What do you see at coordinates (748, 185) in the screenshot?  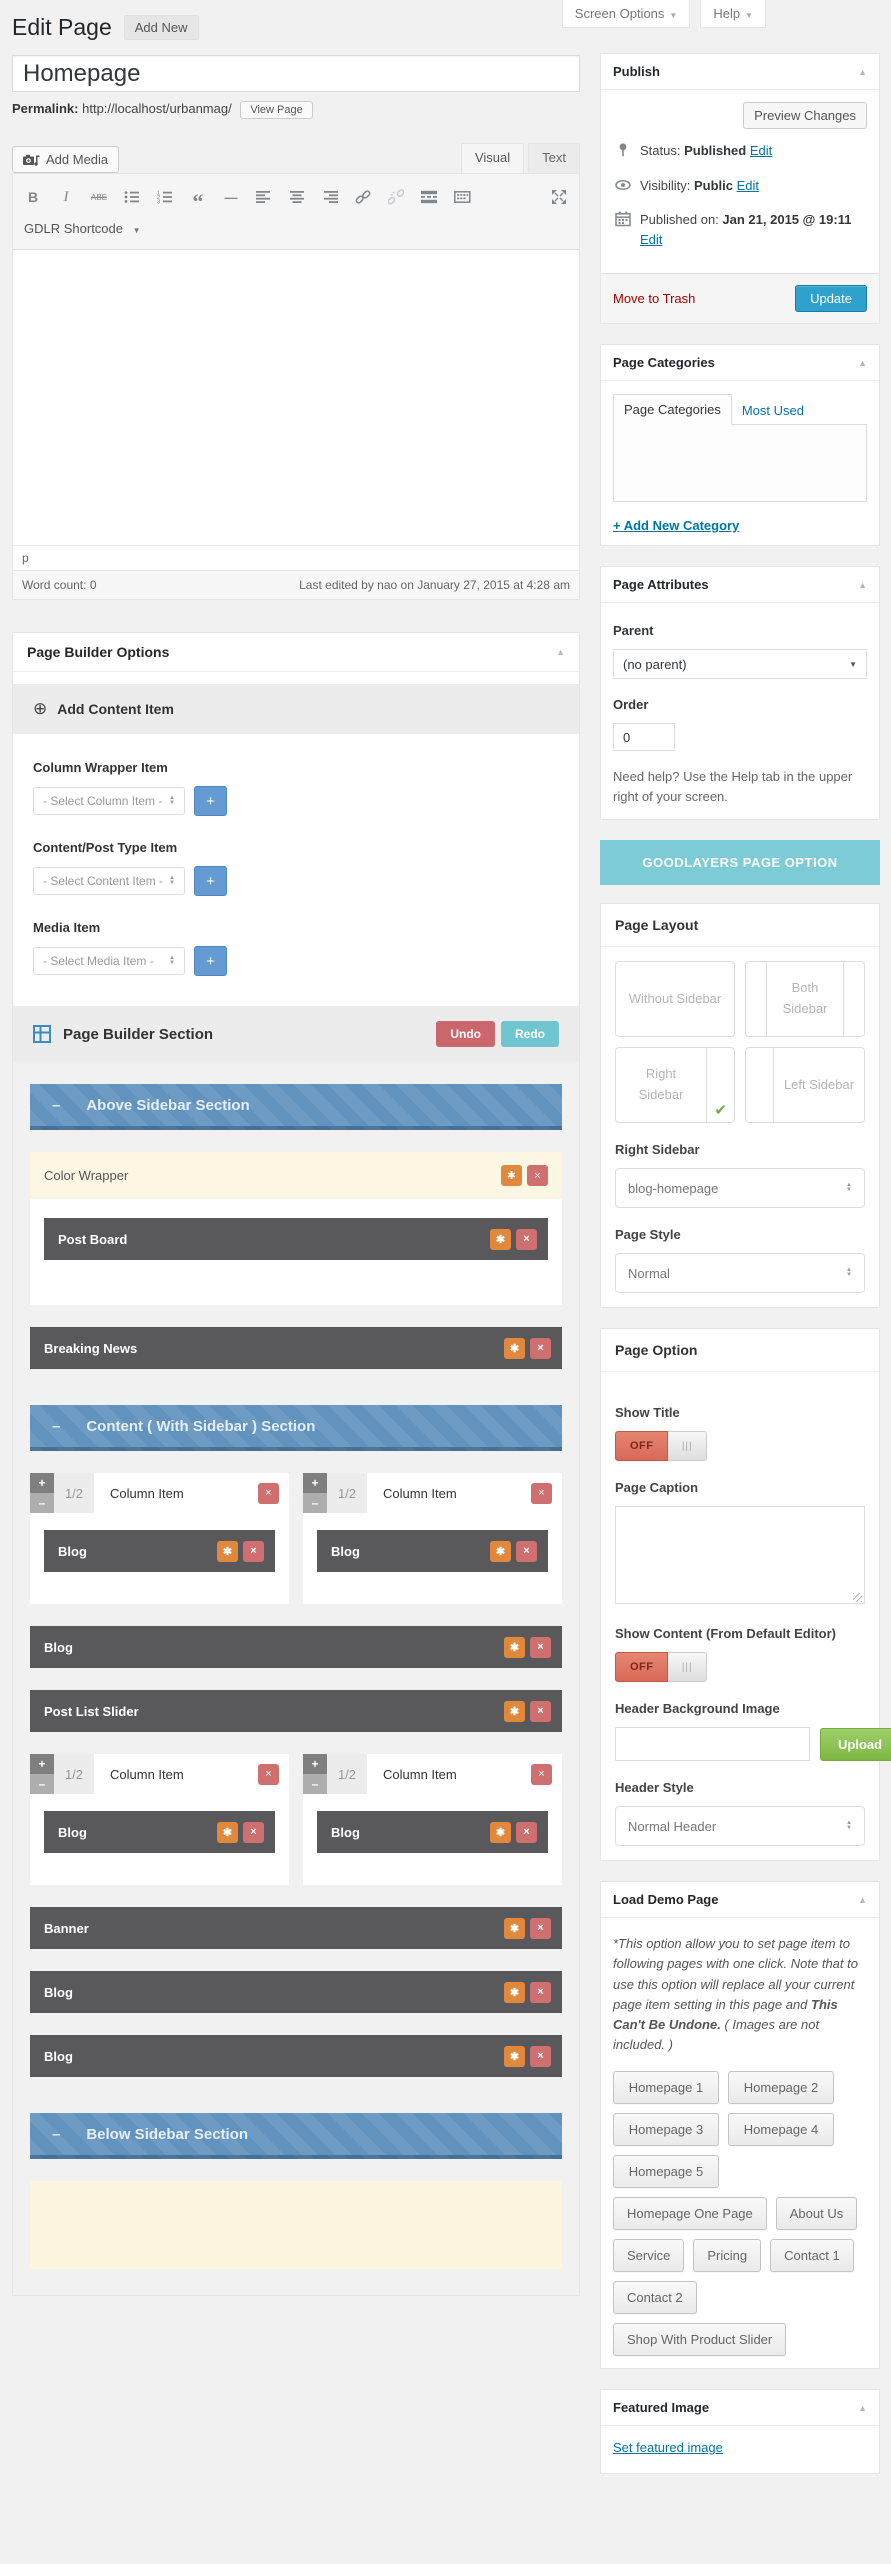 I see `edit-visibility-link: Edit` at bounding box center [748, 185].